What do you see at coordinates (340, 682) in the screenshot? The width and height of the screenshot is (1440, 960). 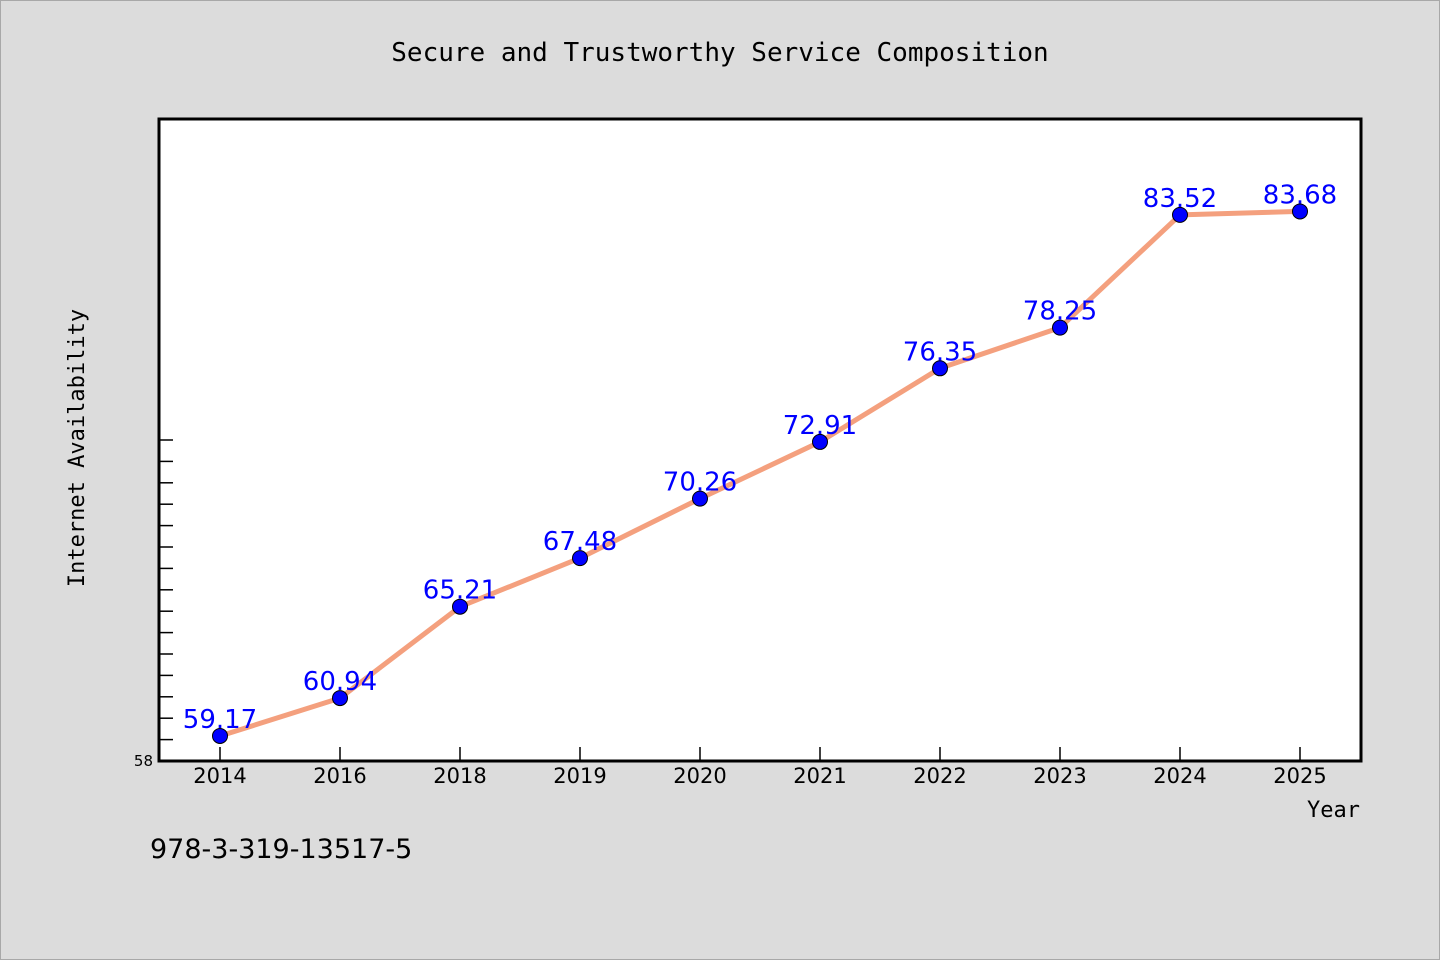 I see `data-label: 60.94` at bounding box center [340, 682].